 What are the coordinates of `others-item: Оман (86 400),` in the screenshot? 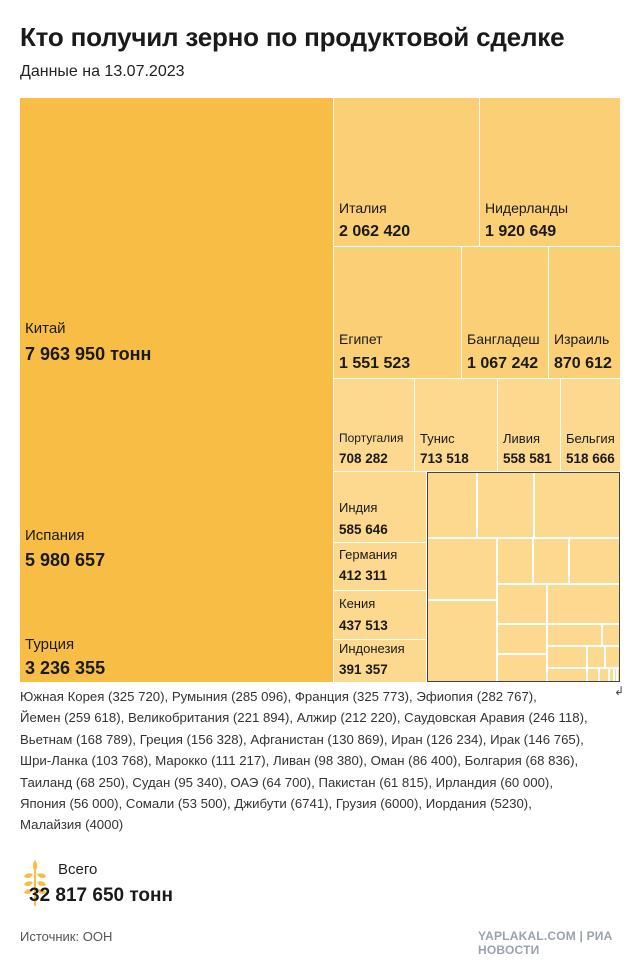 It's located at (415, 761).